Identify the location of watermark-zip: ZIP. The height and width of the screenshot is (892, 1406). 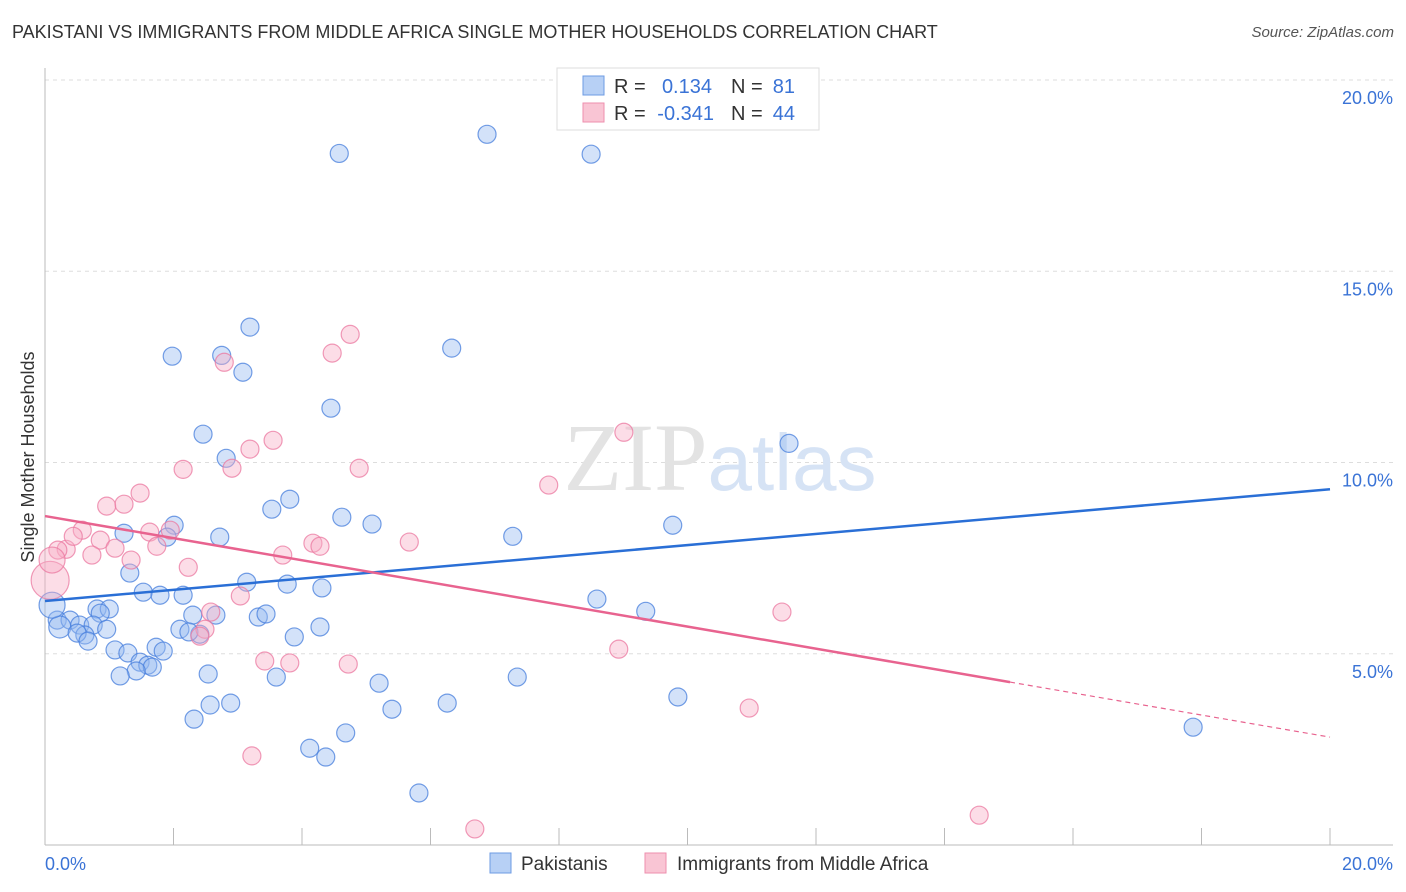
(636, 457).